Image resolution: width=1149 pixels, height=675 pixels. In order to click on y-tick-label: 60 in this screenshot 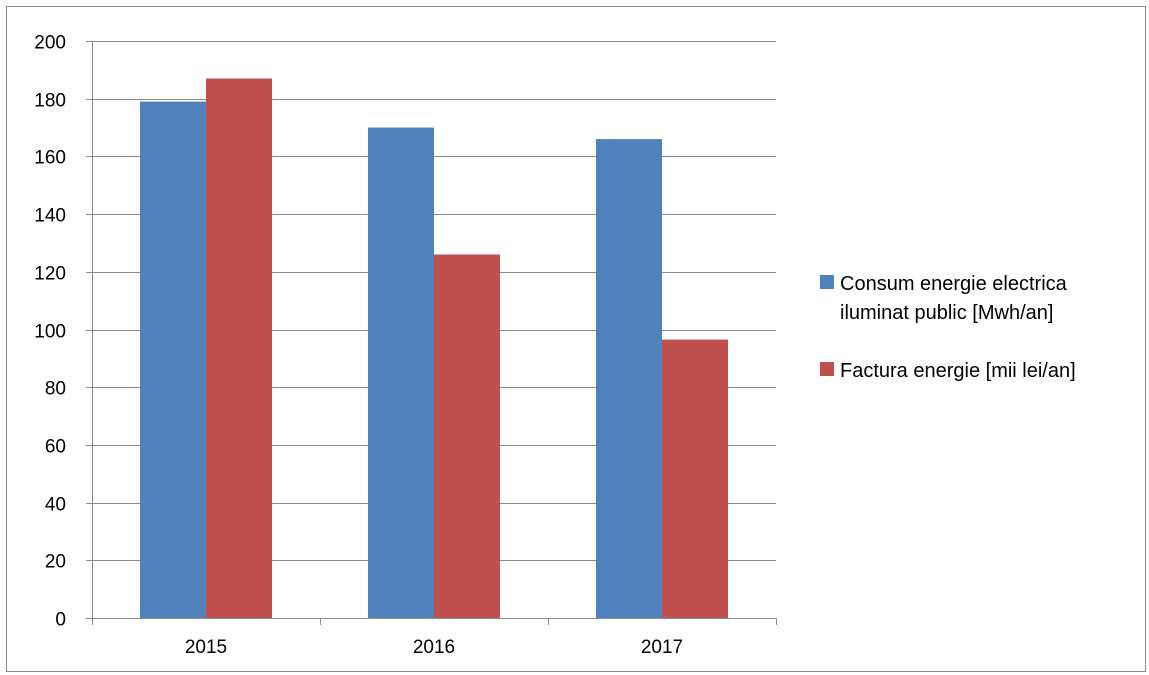, I will do `click(55, 447)`.